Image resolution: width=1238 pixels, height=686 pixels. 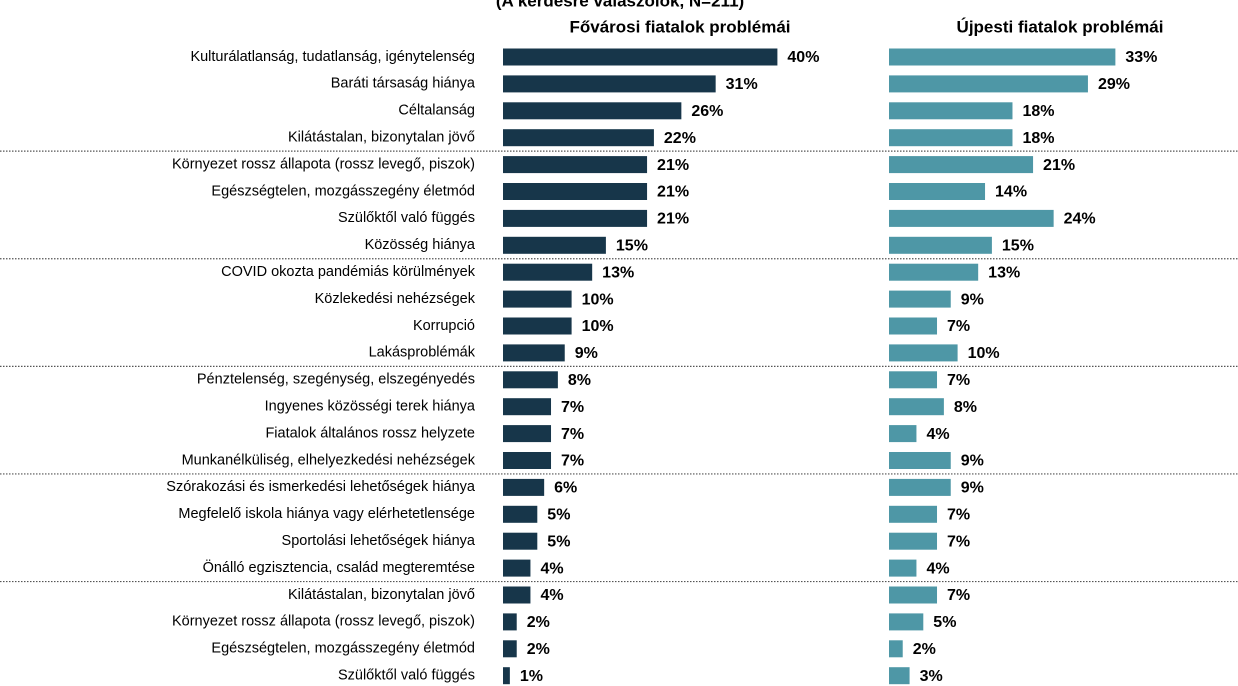 I want to click on category-label: Egészségtelen, mozgásszegény életmód, so click(x=343, y=649).